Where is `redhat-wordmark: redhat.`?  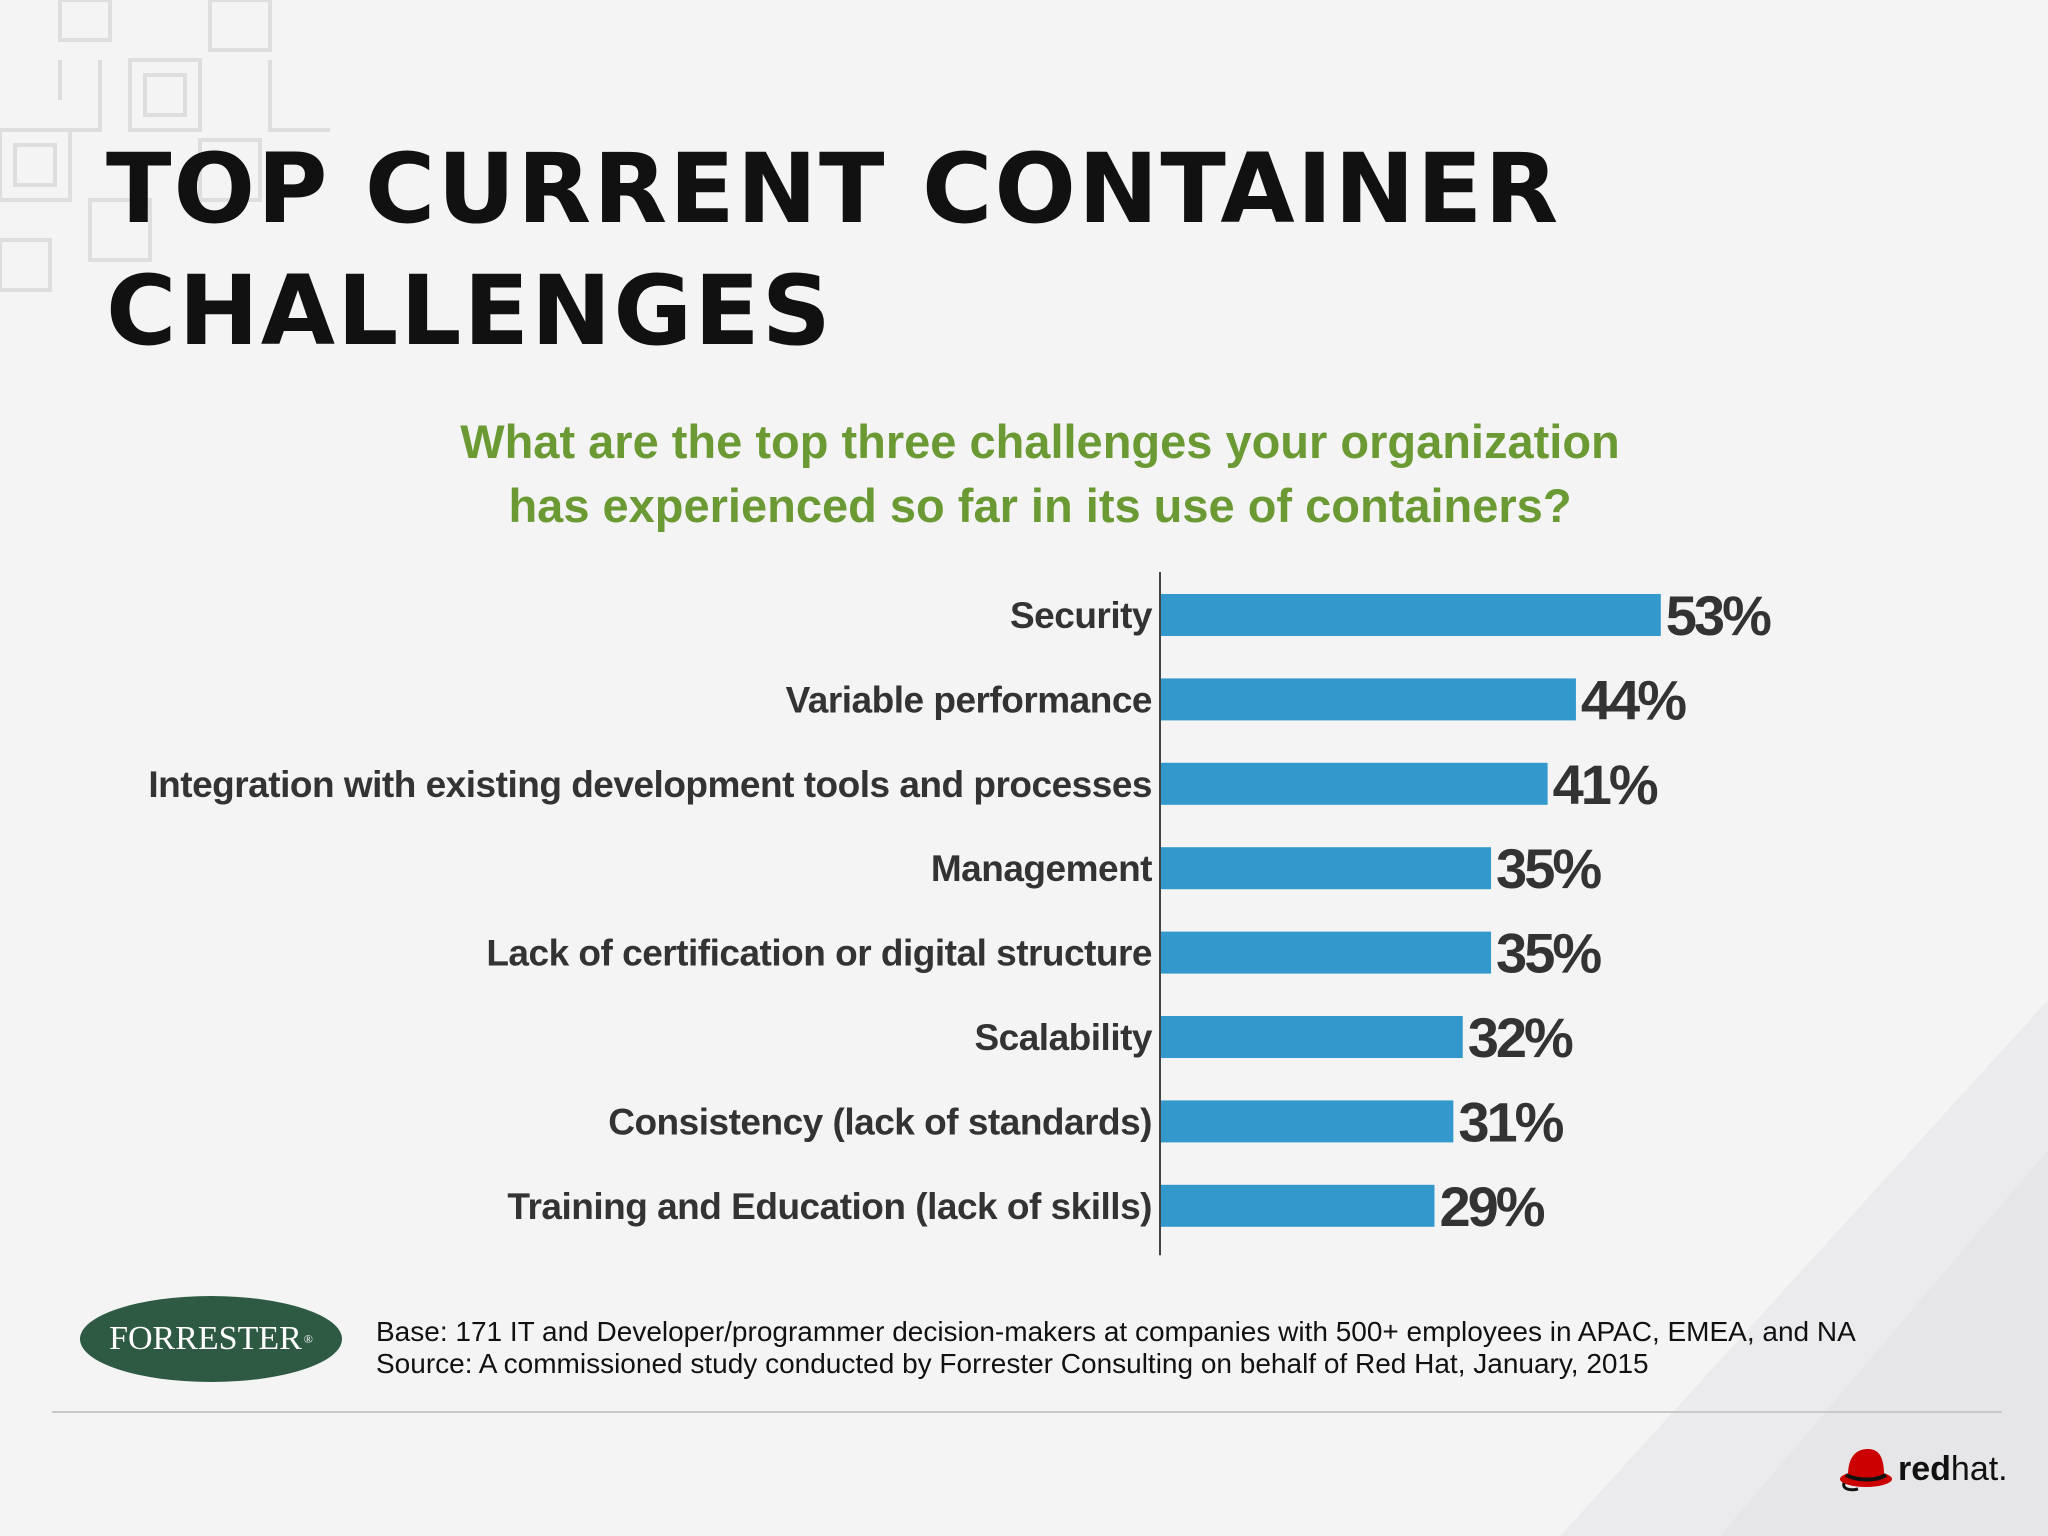
redhat-wordmark: redhat. is located at coordinates (1953, 1469).